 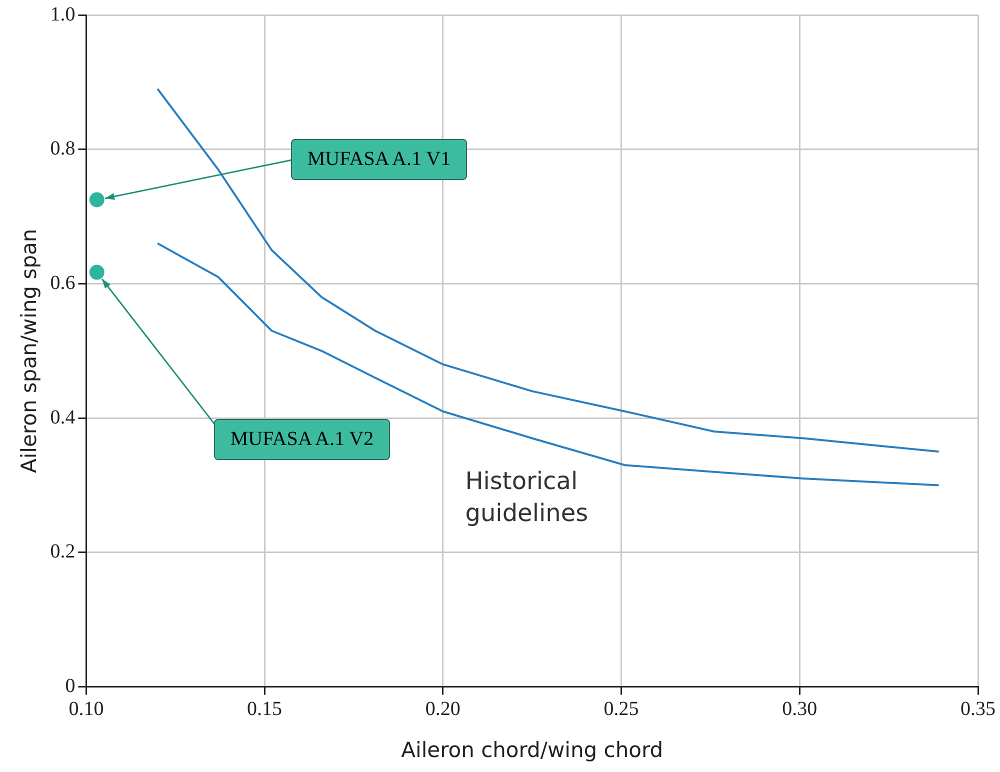 What do you see at coordinates (264, 709) in the screenshot?
I see `x-tick-label: 0.15` at bounding box center [264, 709].